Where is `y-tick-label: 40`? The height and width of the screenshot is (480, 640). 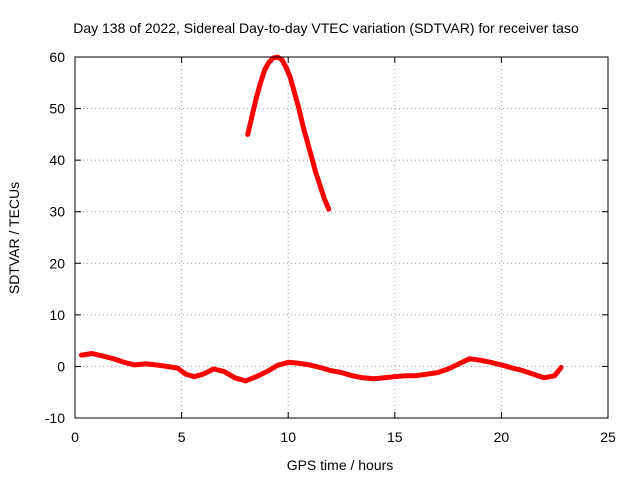 y-tick-label: 40 is located at coordinates (57, 160).